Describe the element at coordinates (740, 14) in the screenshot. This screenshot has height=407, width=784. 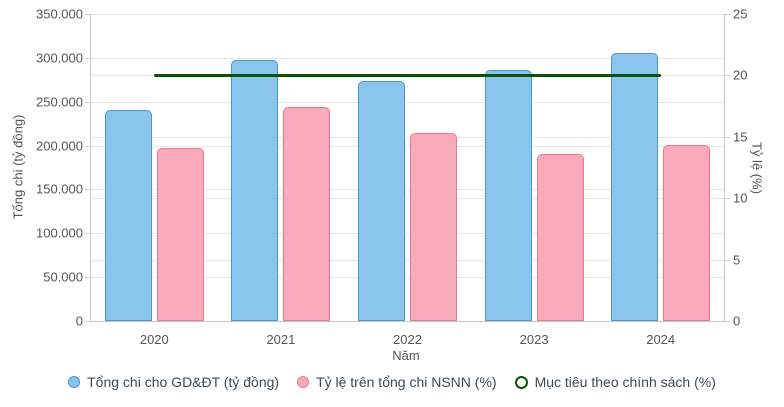
I see `right-axis-tick-label: 25` at that location.